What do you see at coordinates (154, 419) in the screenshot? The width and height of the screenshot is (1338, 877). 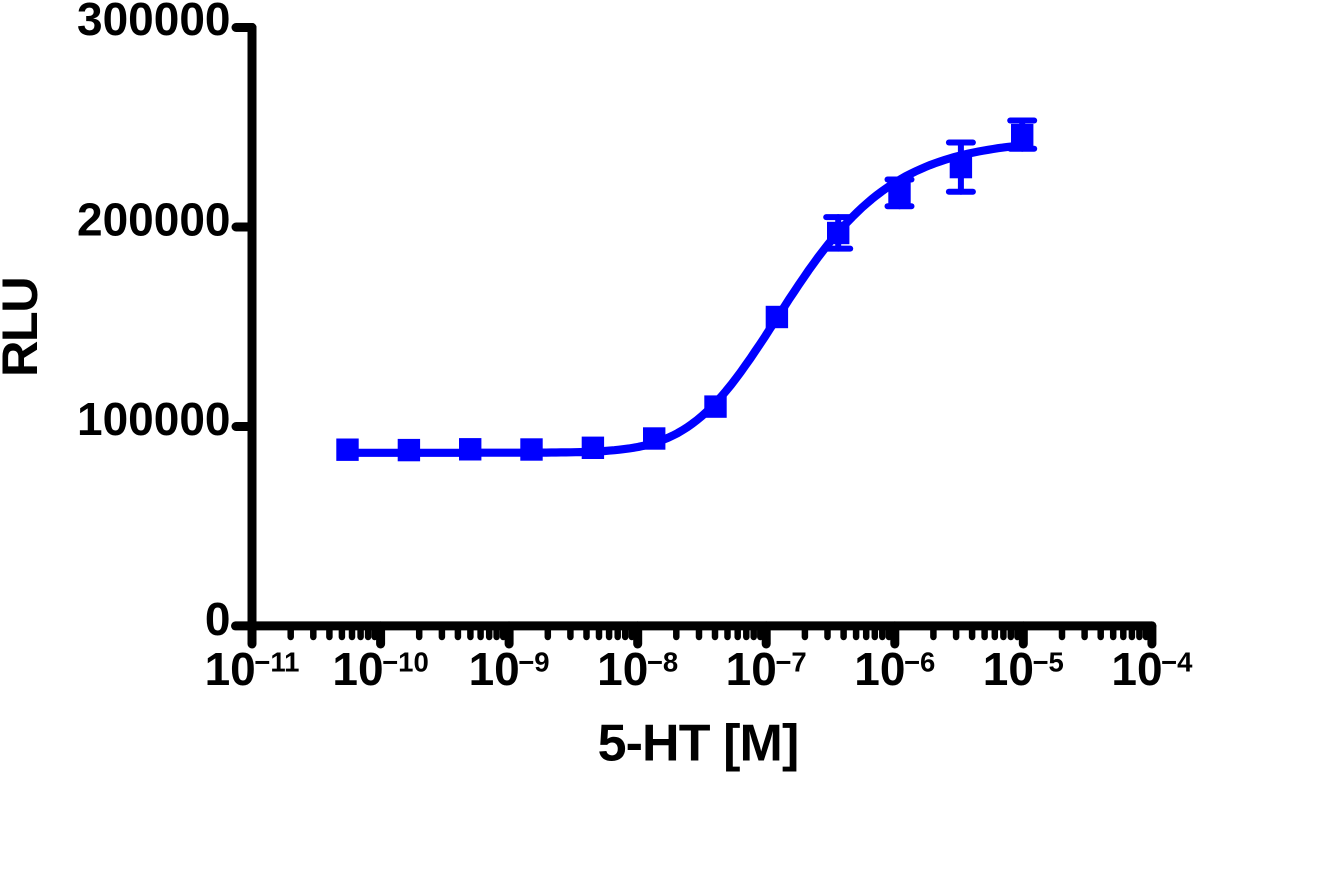 I see `svg-text: 100000` at bounding box center [154, 419].